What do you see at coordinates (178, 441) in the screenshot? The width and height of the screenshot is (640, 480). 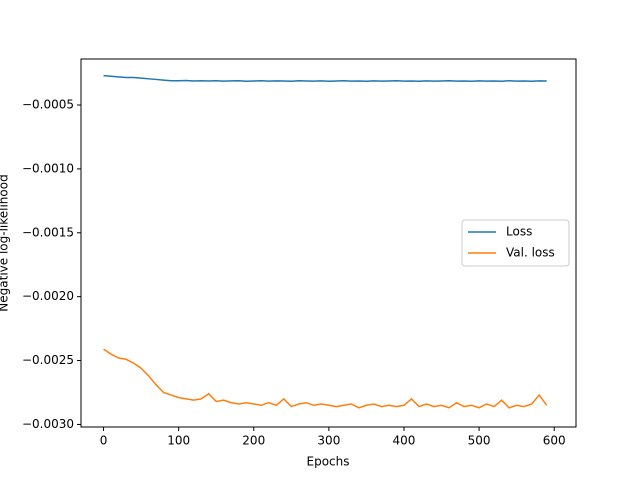 I see `x-tick-label: 100` at bounding box center [178, 441].